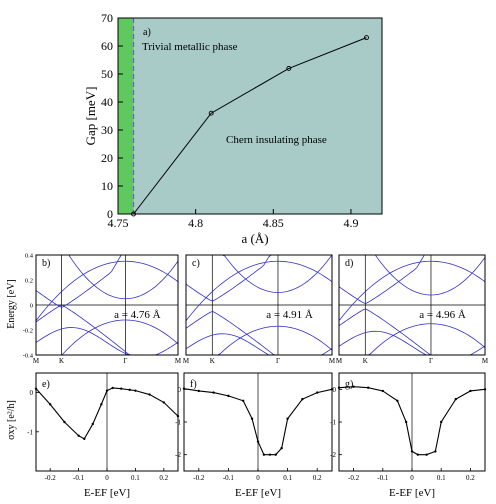 The image size is (496, 504). I want to click on sigma-axis-label: σxy [e²/h], so click(11, 420).